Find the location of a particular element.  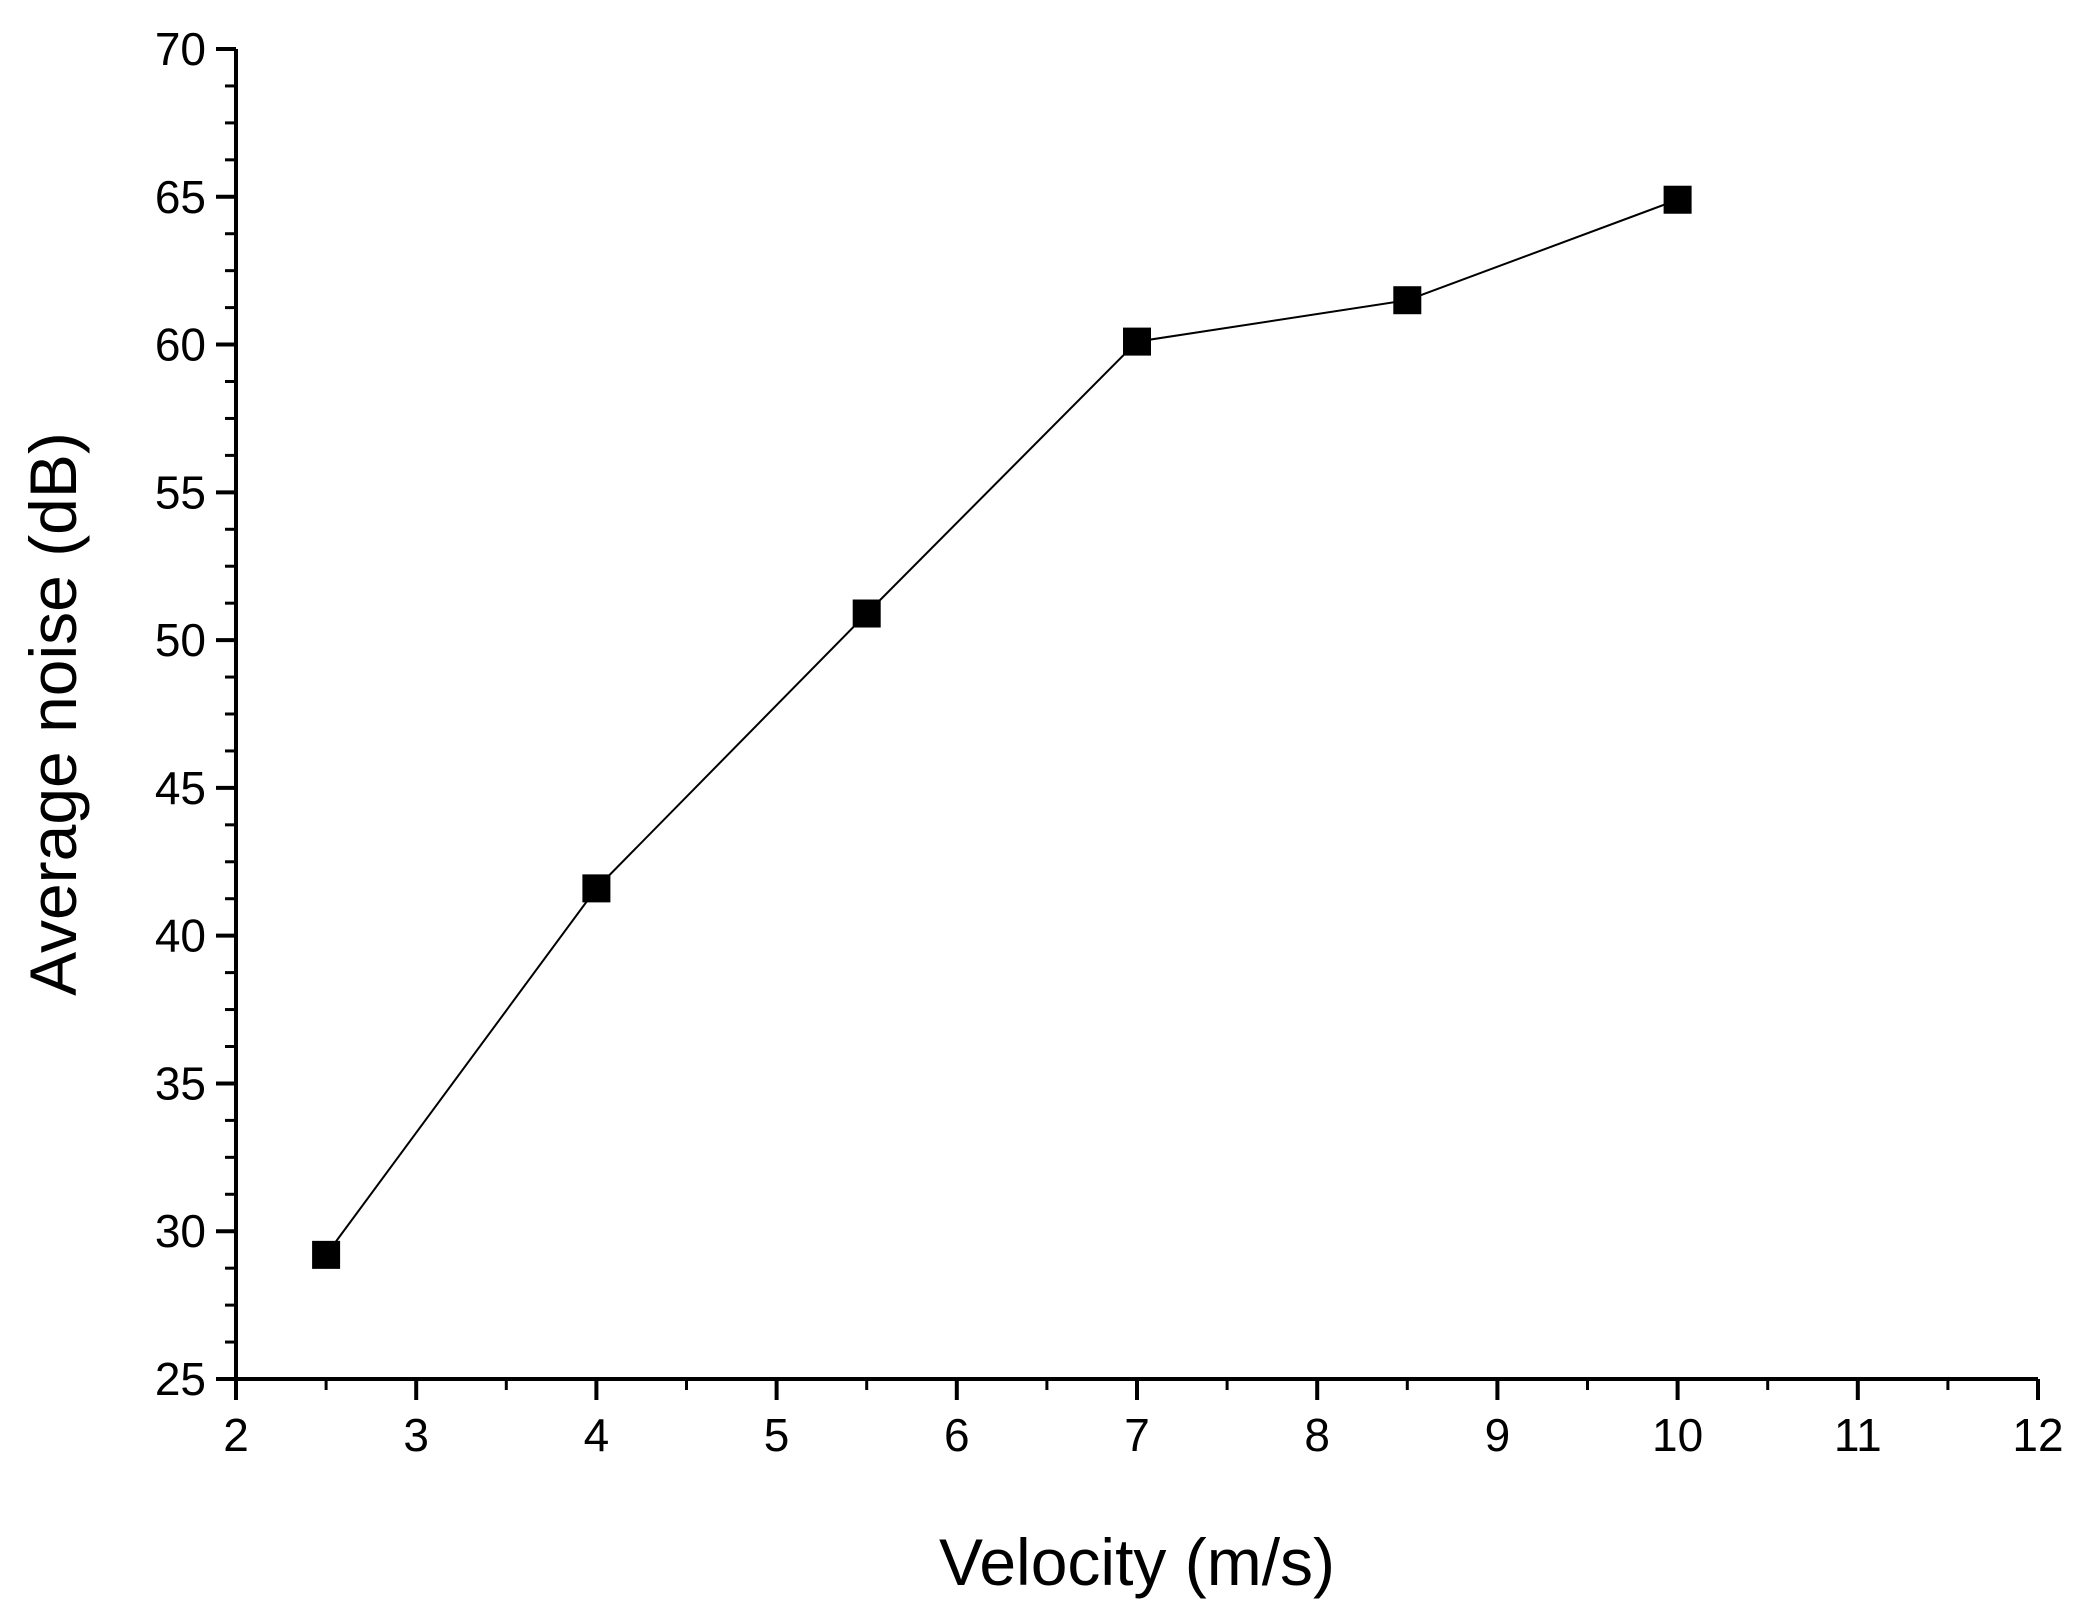

y-axis-title: Average noise (dB) is located at coordinates (53, 714).